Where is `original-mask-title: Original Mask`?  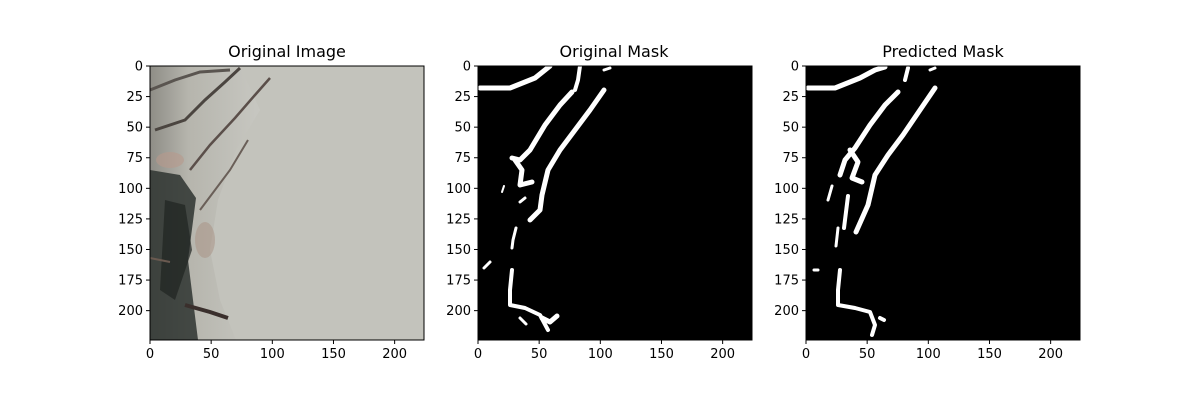 original-mask-title: Original Mask is located at coordinates (615, 51).